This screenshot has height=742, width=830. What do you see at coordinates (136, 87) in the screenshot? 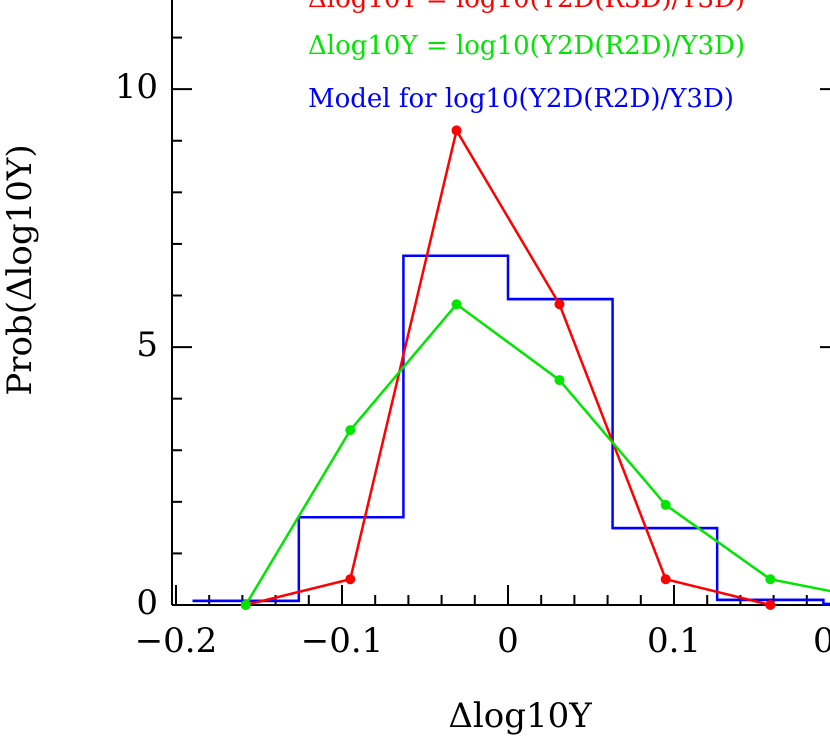
I see `y-tick-label: 10` at bounding box center [136, 87].